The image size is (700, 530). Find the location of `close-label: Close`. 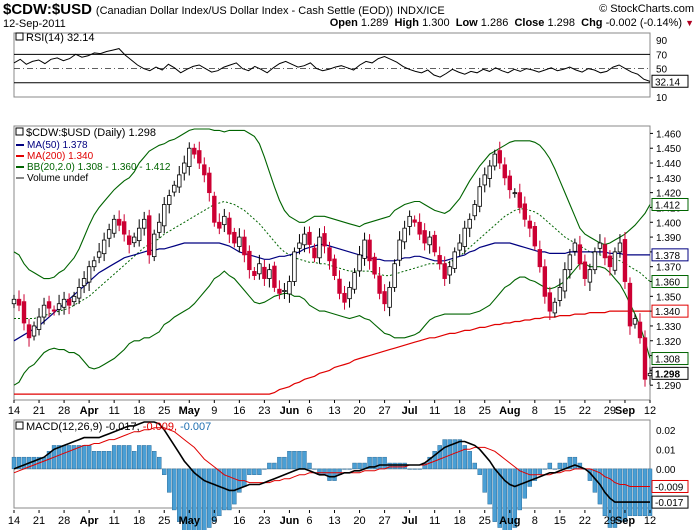

close-label: Close is located at coordinates (529, 23).